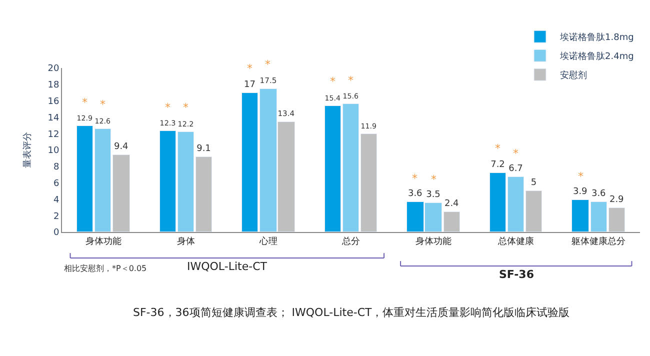  I want to click on data-label: 9.1, so click(203, 149).